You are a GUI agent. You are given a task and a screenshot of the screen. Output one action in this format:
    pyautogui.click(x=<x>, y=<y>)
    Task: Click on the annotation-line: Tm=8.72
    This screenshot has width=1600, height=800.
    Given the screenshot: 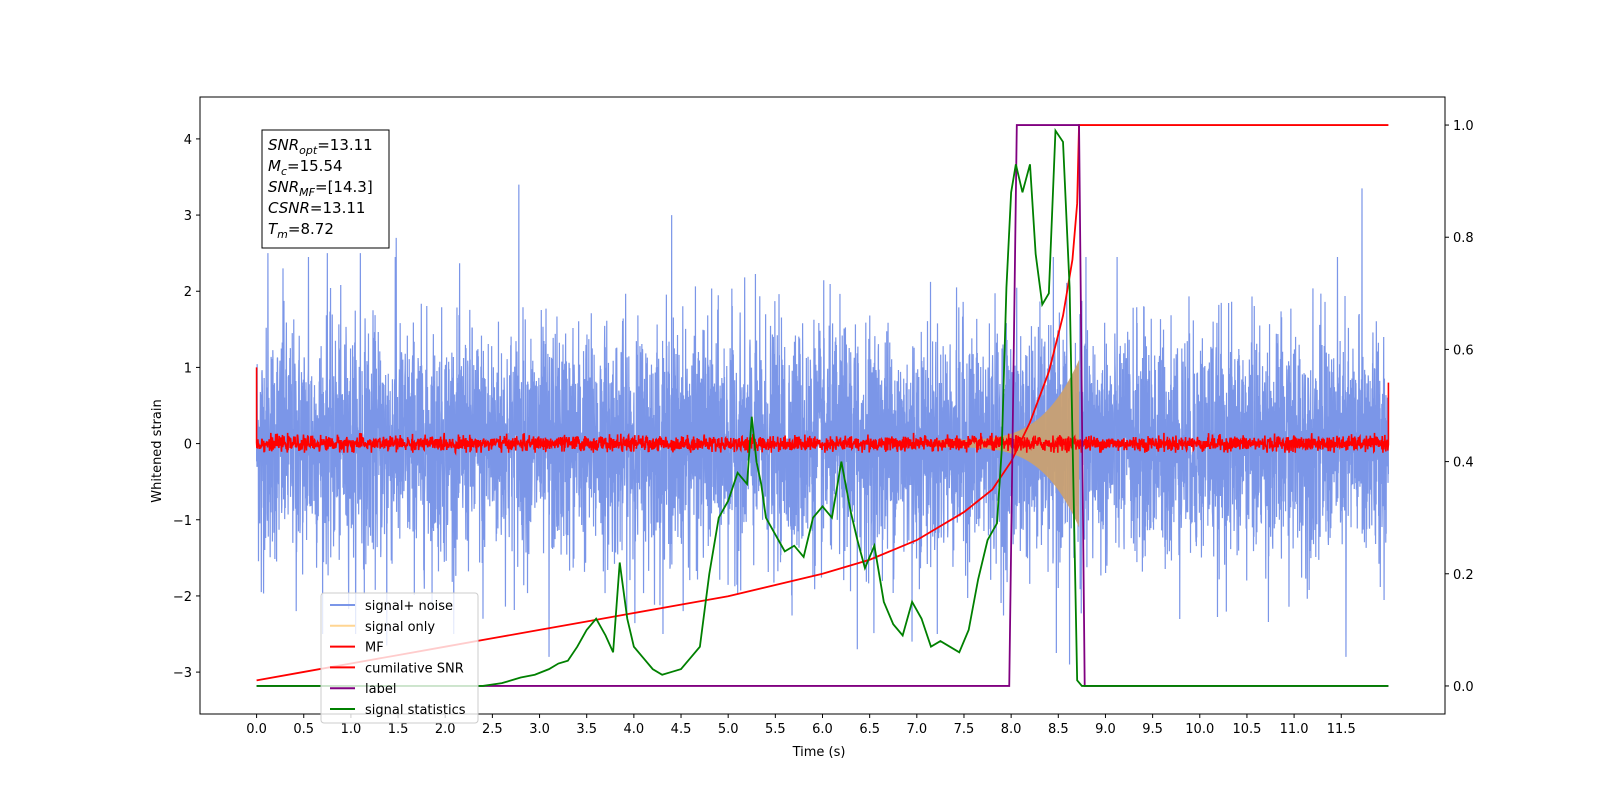 What is the action you would take?
    pyautogui.click(x=301, y=230)
    